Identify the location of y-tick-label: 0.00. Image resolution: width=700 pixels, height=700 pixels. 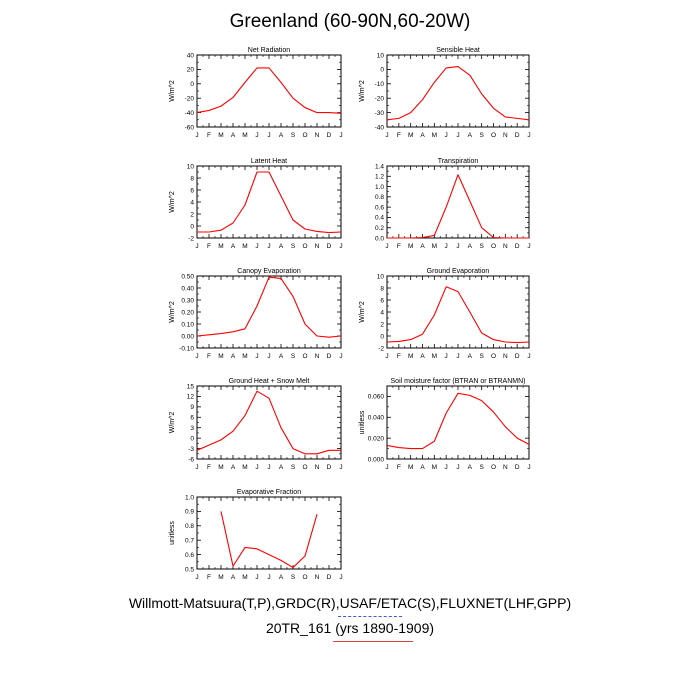
(187, 336).